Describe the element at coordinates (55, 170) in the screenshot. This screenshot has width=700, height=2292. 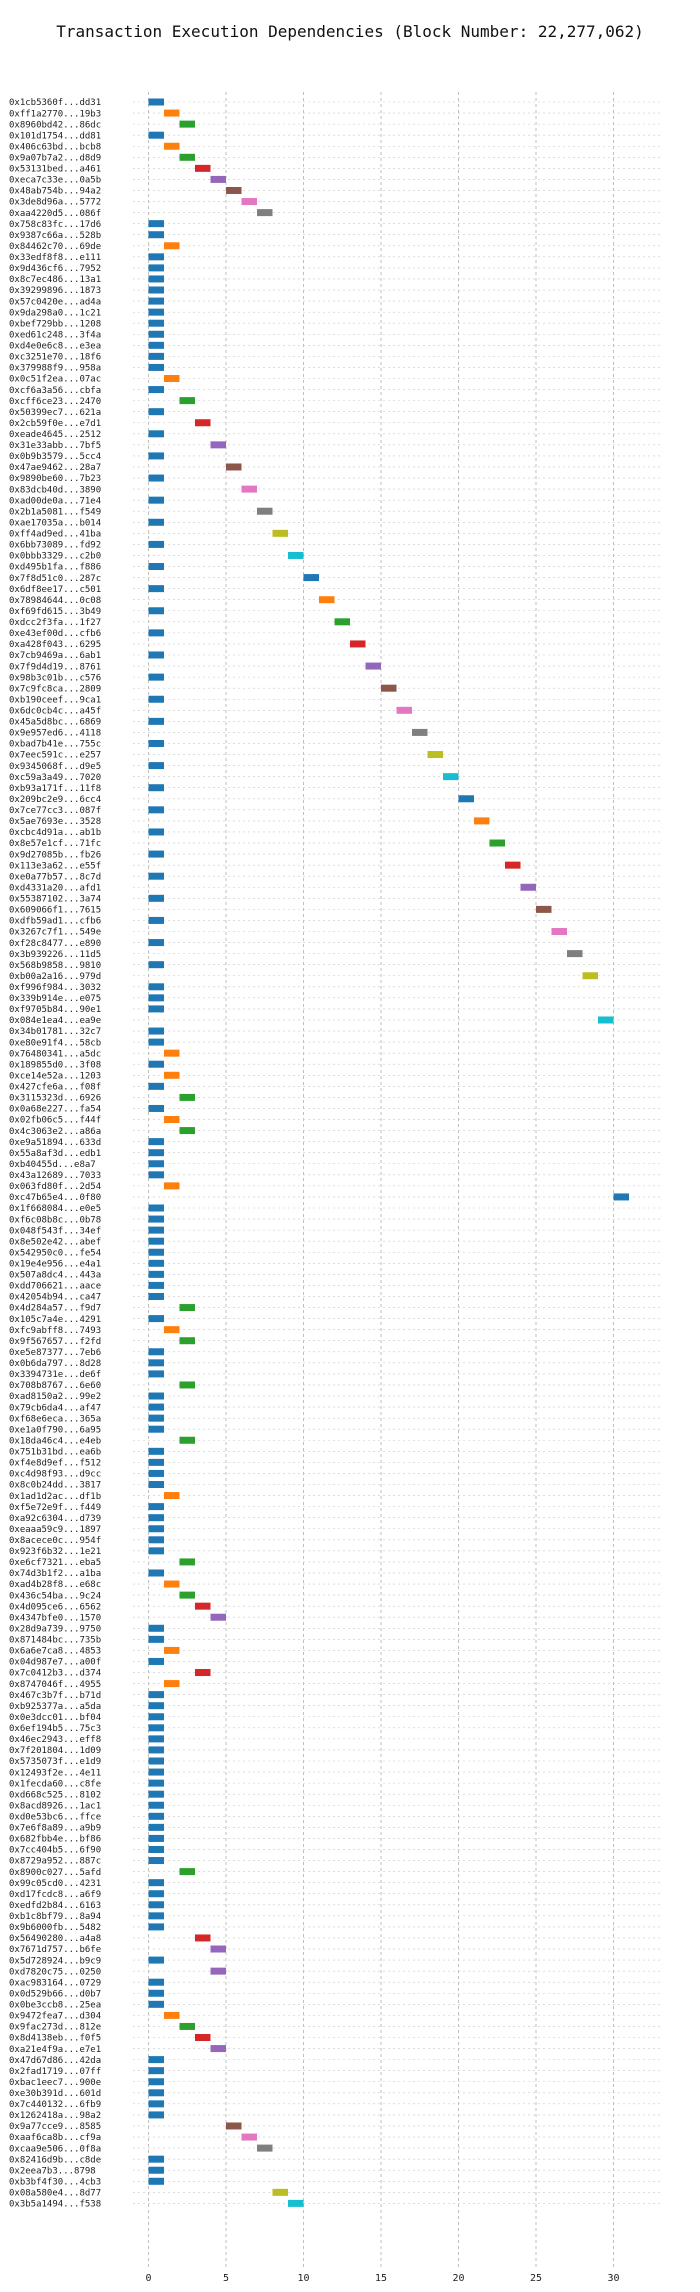
I see `transaction-label: 0x53131bed...a461` at that location.